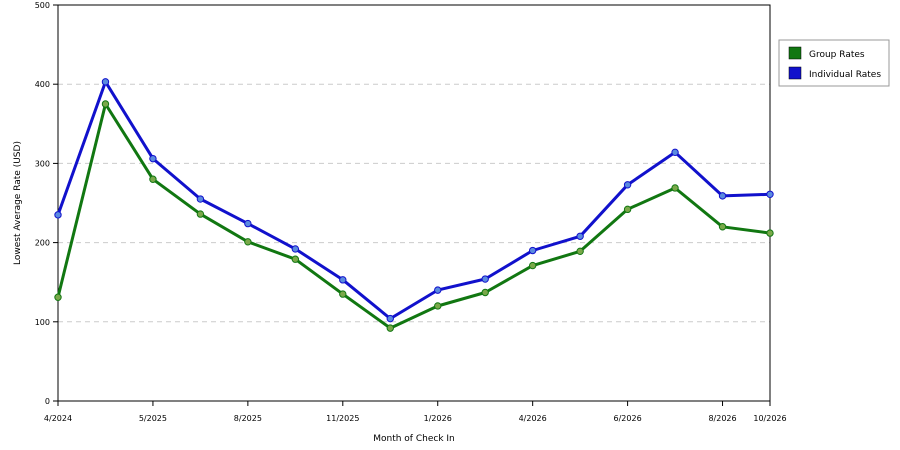  I want to click on x-tick-label: 8/2025, so click(248, 418).